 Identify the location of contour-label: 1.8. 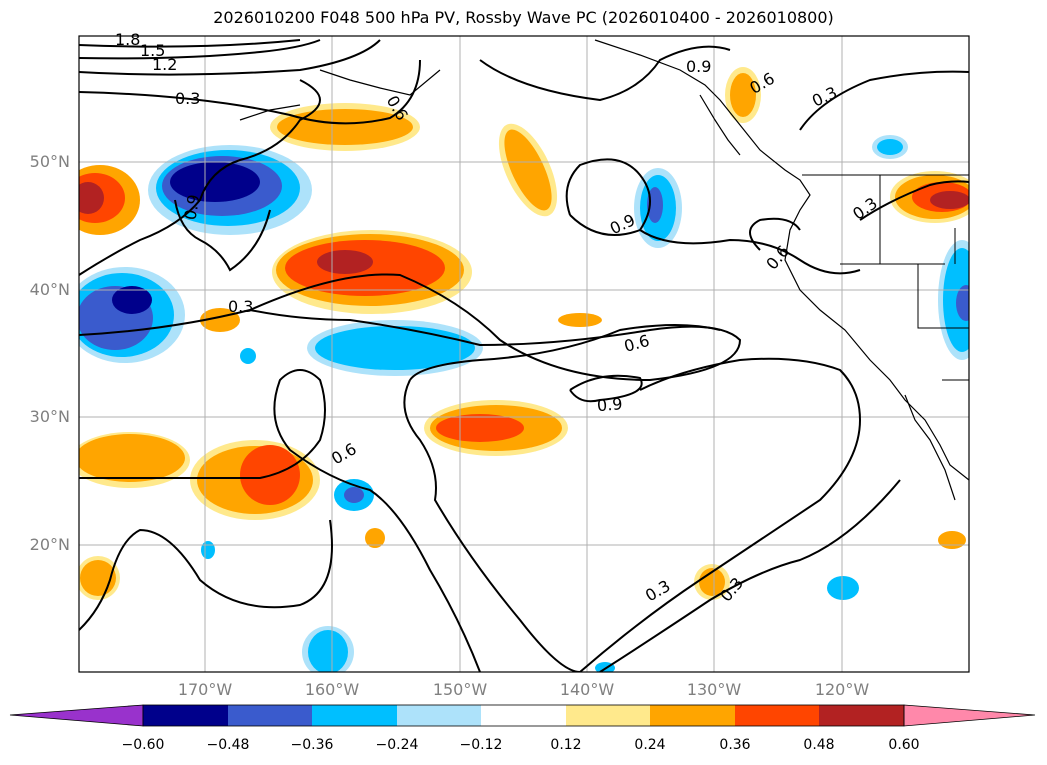
(127, 39).